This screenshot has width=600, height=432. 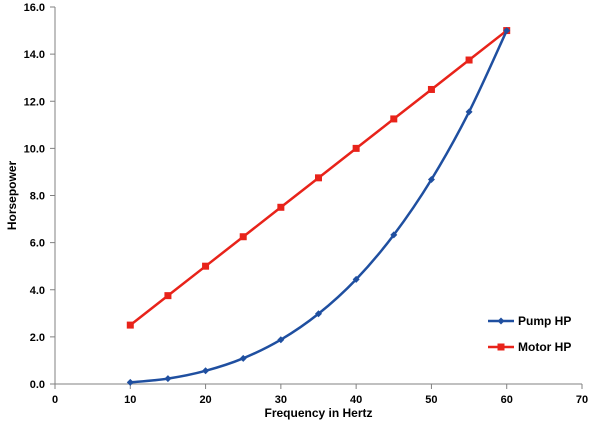 I want to click on legend: Pump HP Motor HP, so click(x=529, y=334).